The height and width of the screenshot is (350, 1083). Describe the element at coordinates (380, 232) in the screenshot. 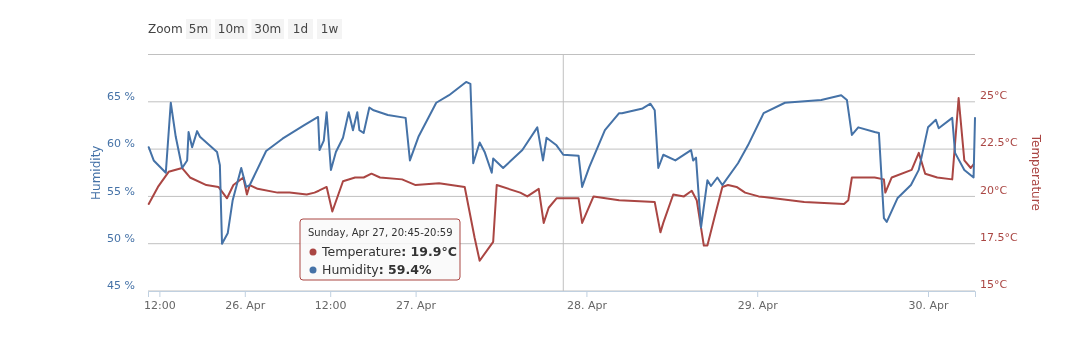

I see `annotation: Sunday, Apr 27, 20:45-20:59` at that location.